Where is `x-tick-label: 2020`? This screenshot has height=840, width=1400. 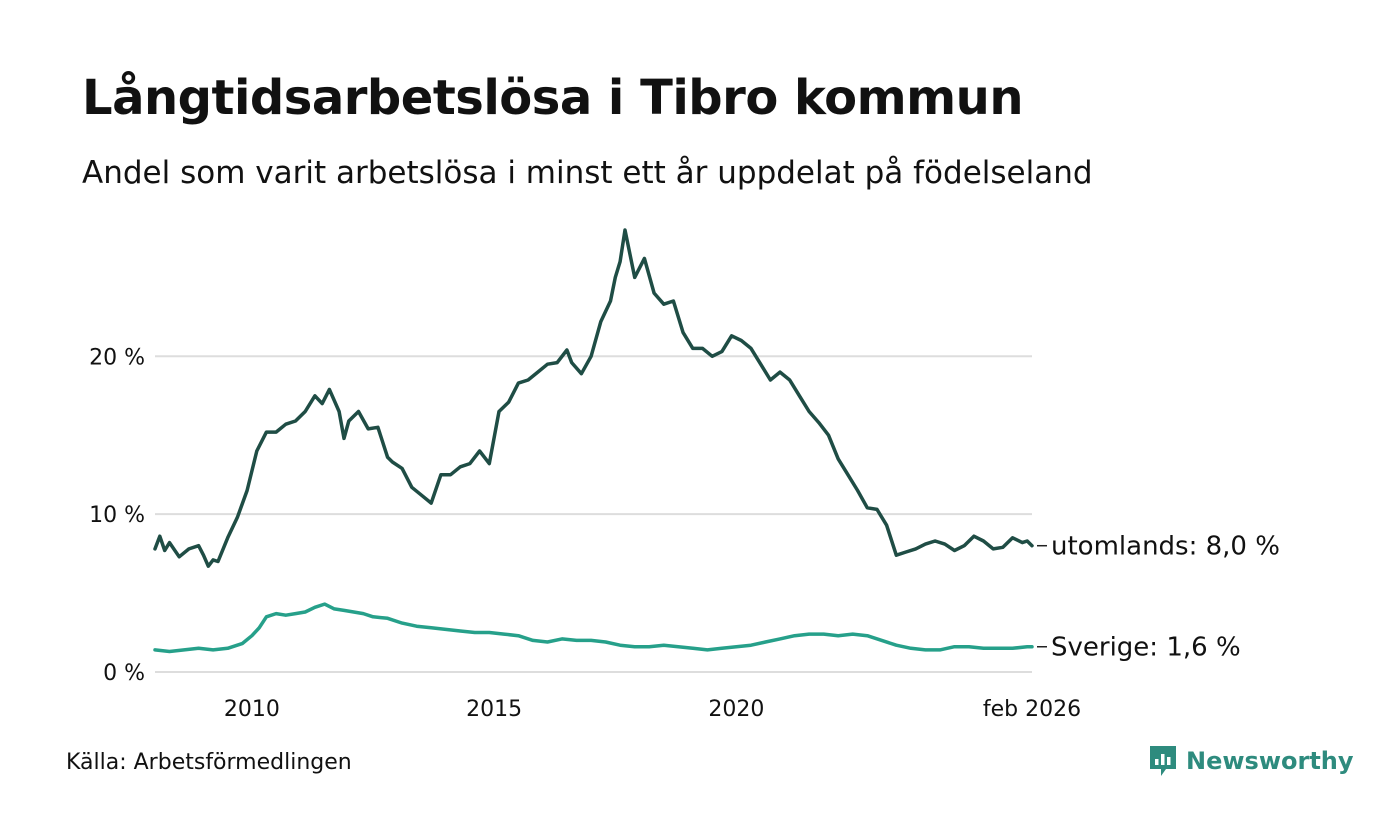
x-tick-label: 2020 is located at coordinates (736, 709).